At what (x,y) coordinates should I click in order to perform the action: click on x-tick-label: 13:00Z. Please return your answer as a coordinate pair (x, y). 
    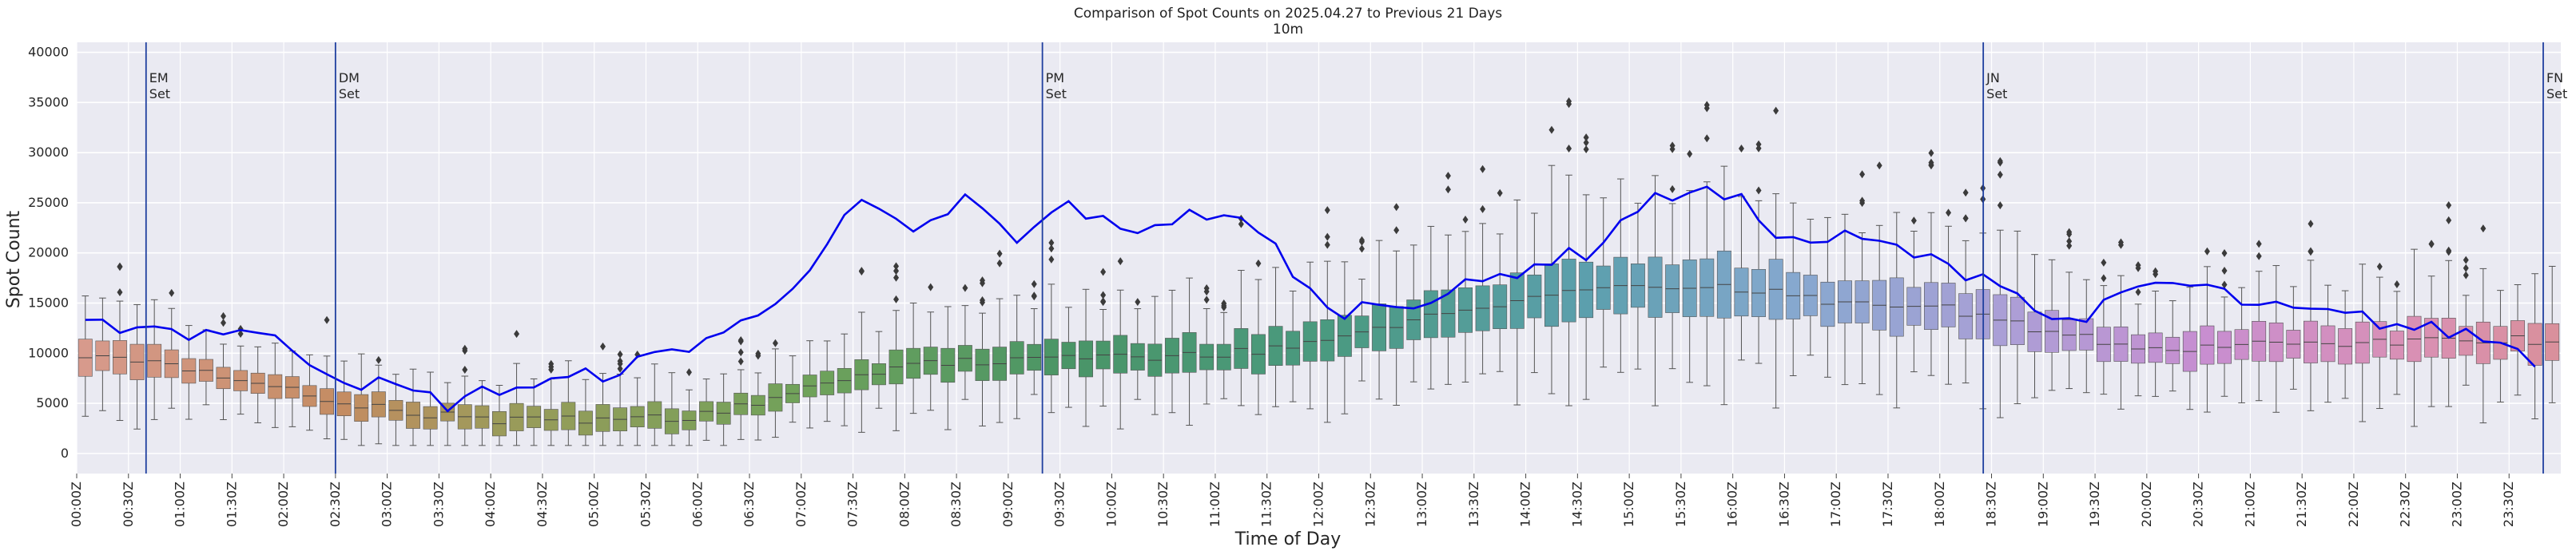
    Looking at the image, I should click on (1421, 505).